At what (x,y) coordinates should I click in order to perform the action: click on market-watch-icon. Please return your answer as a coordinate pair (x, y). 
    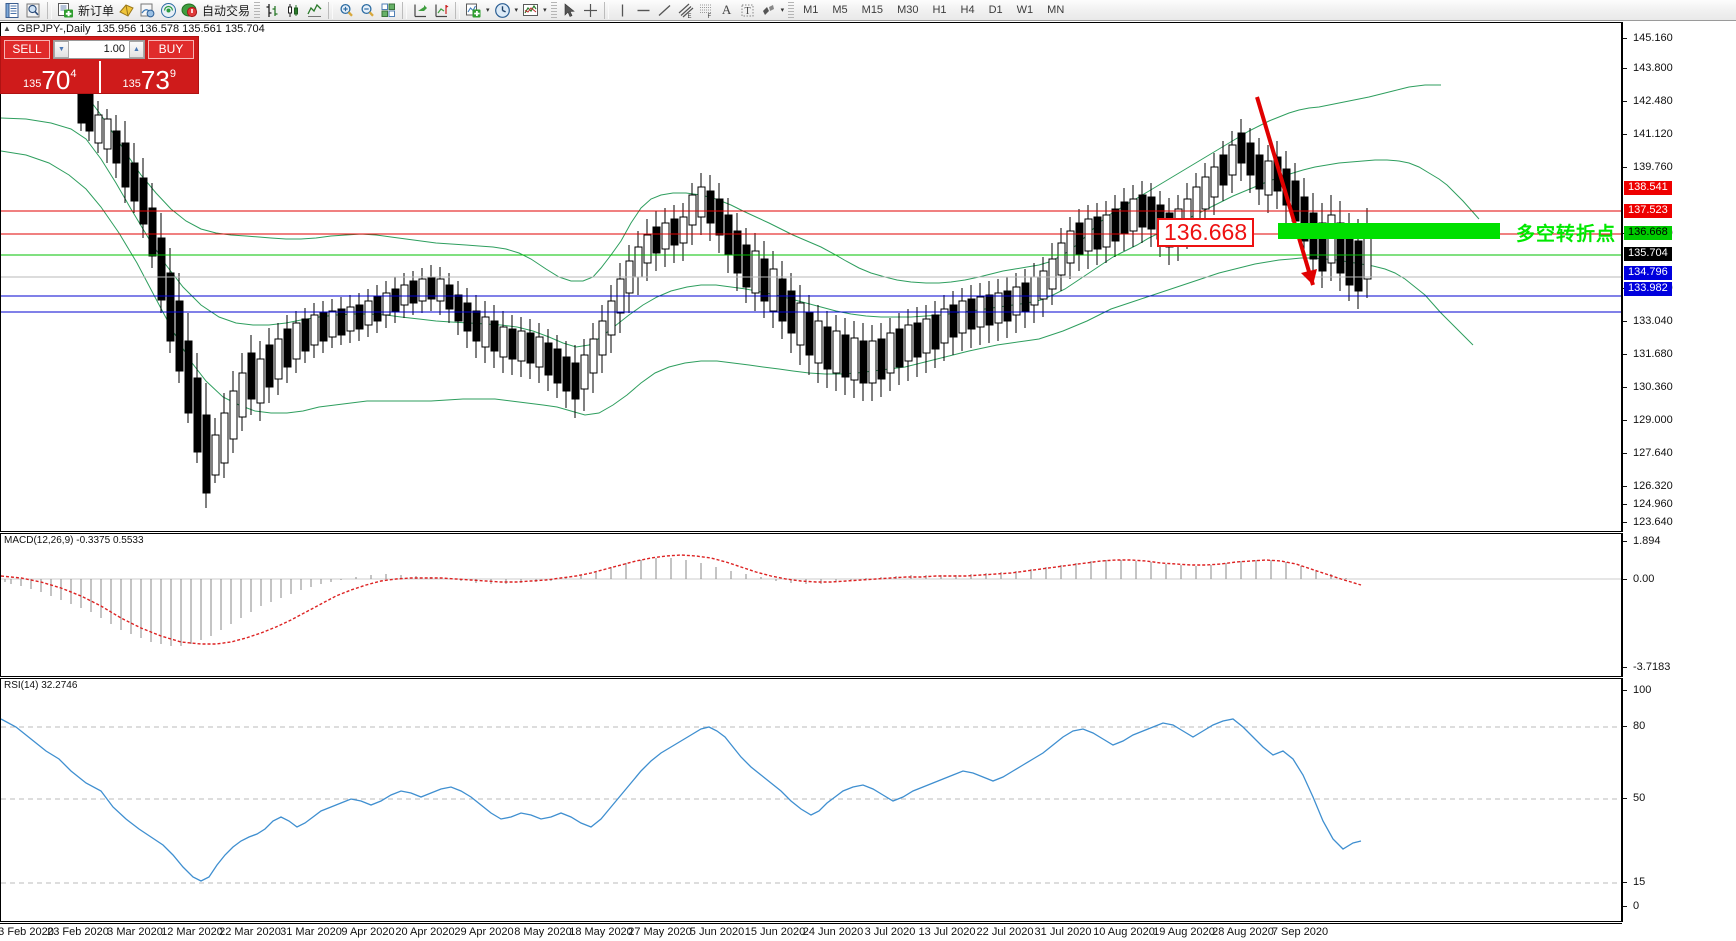
    Looking at the image, I should click on (12, 10).